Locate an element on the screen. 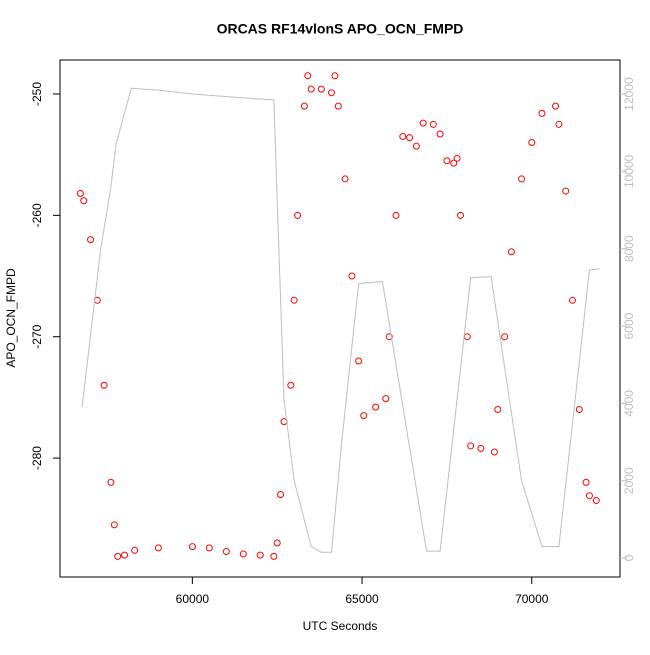 The image size is (650, 655). x-axis-label: UTC Seconds is located at coordinates (340, 626).